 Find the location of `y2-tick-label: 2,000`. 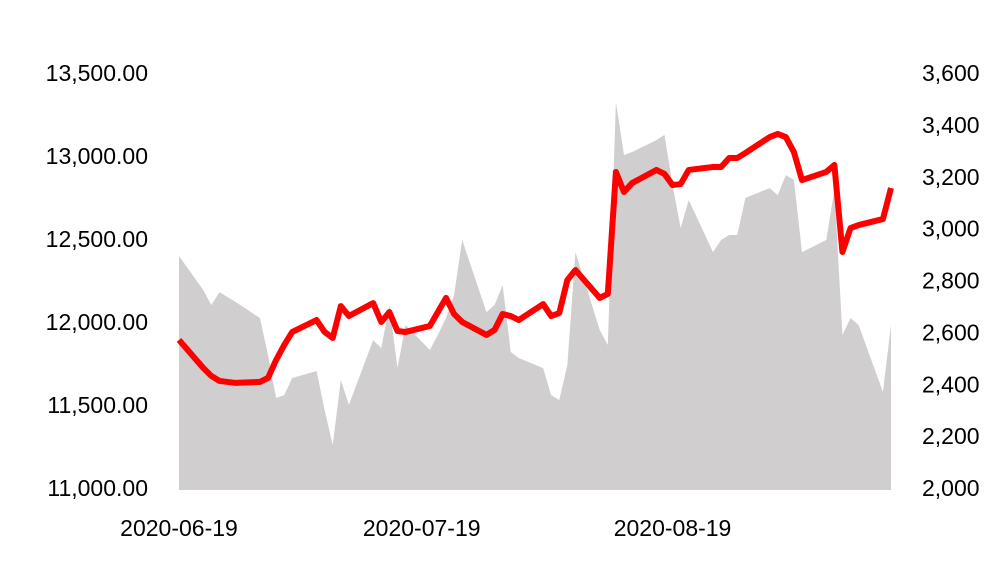

y2-tick-label: 2,000 is located at coordinates (951, 488).